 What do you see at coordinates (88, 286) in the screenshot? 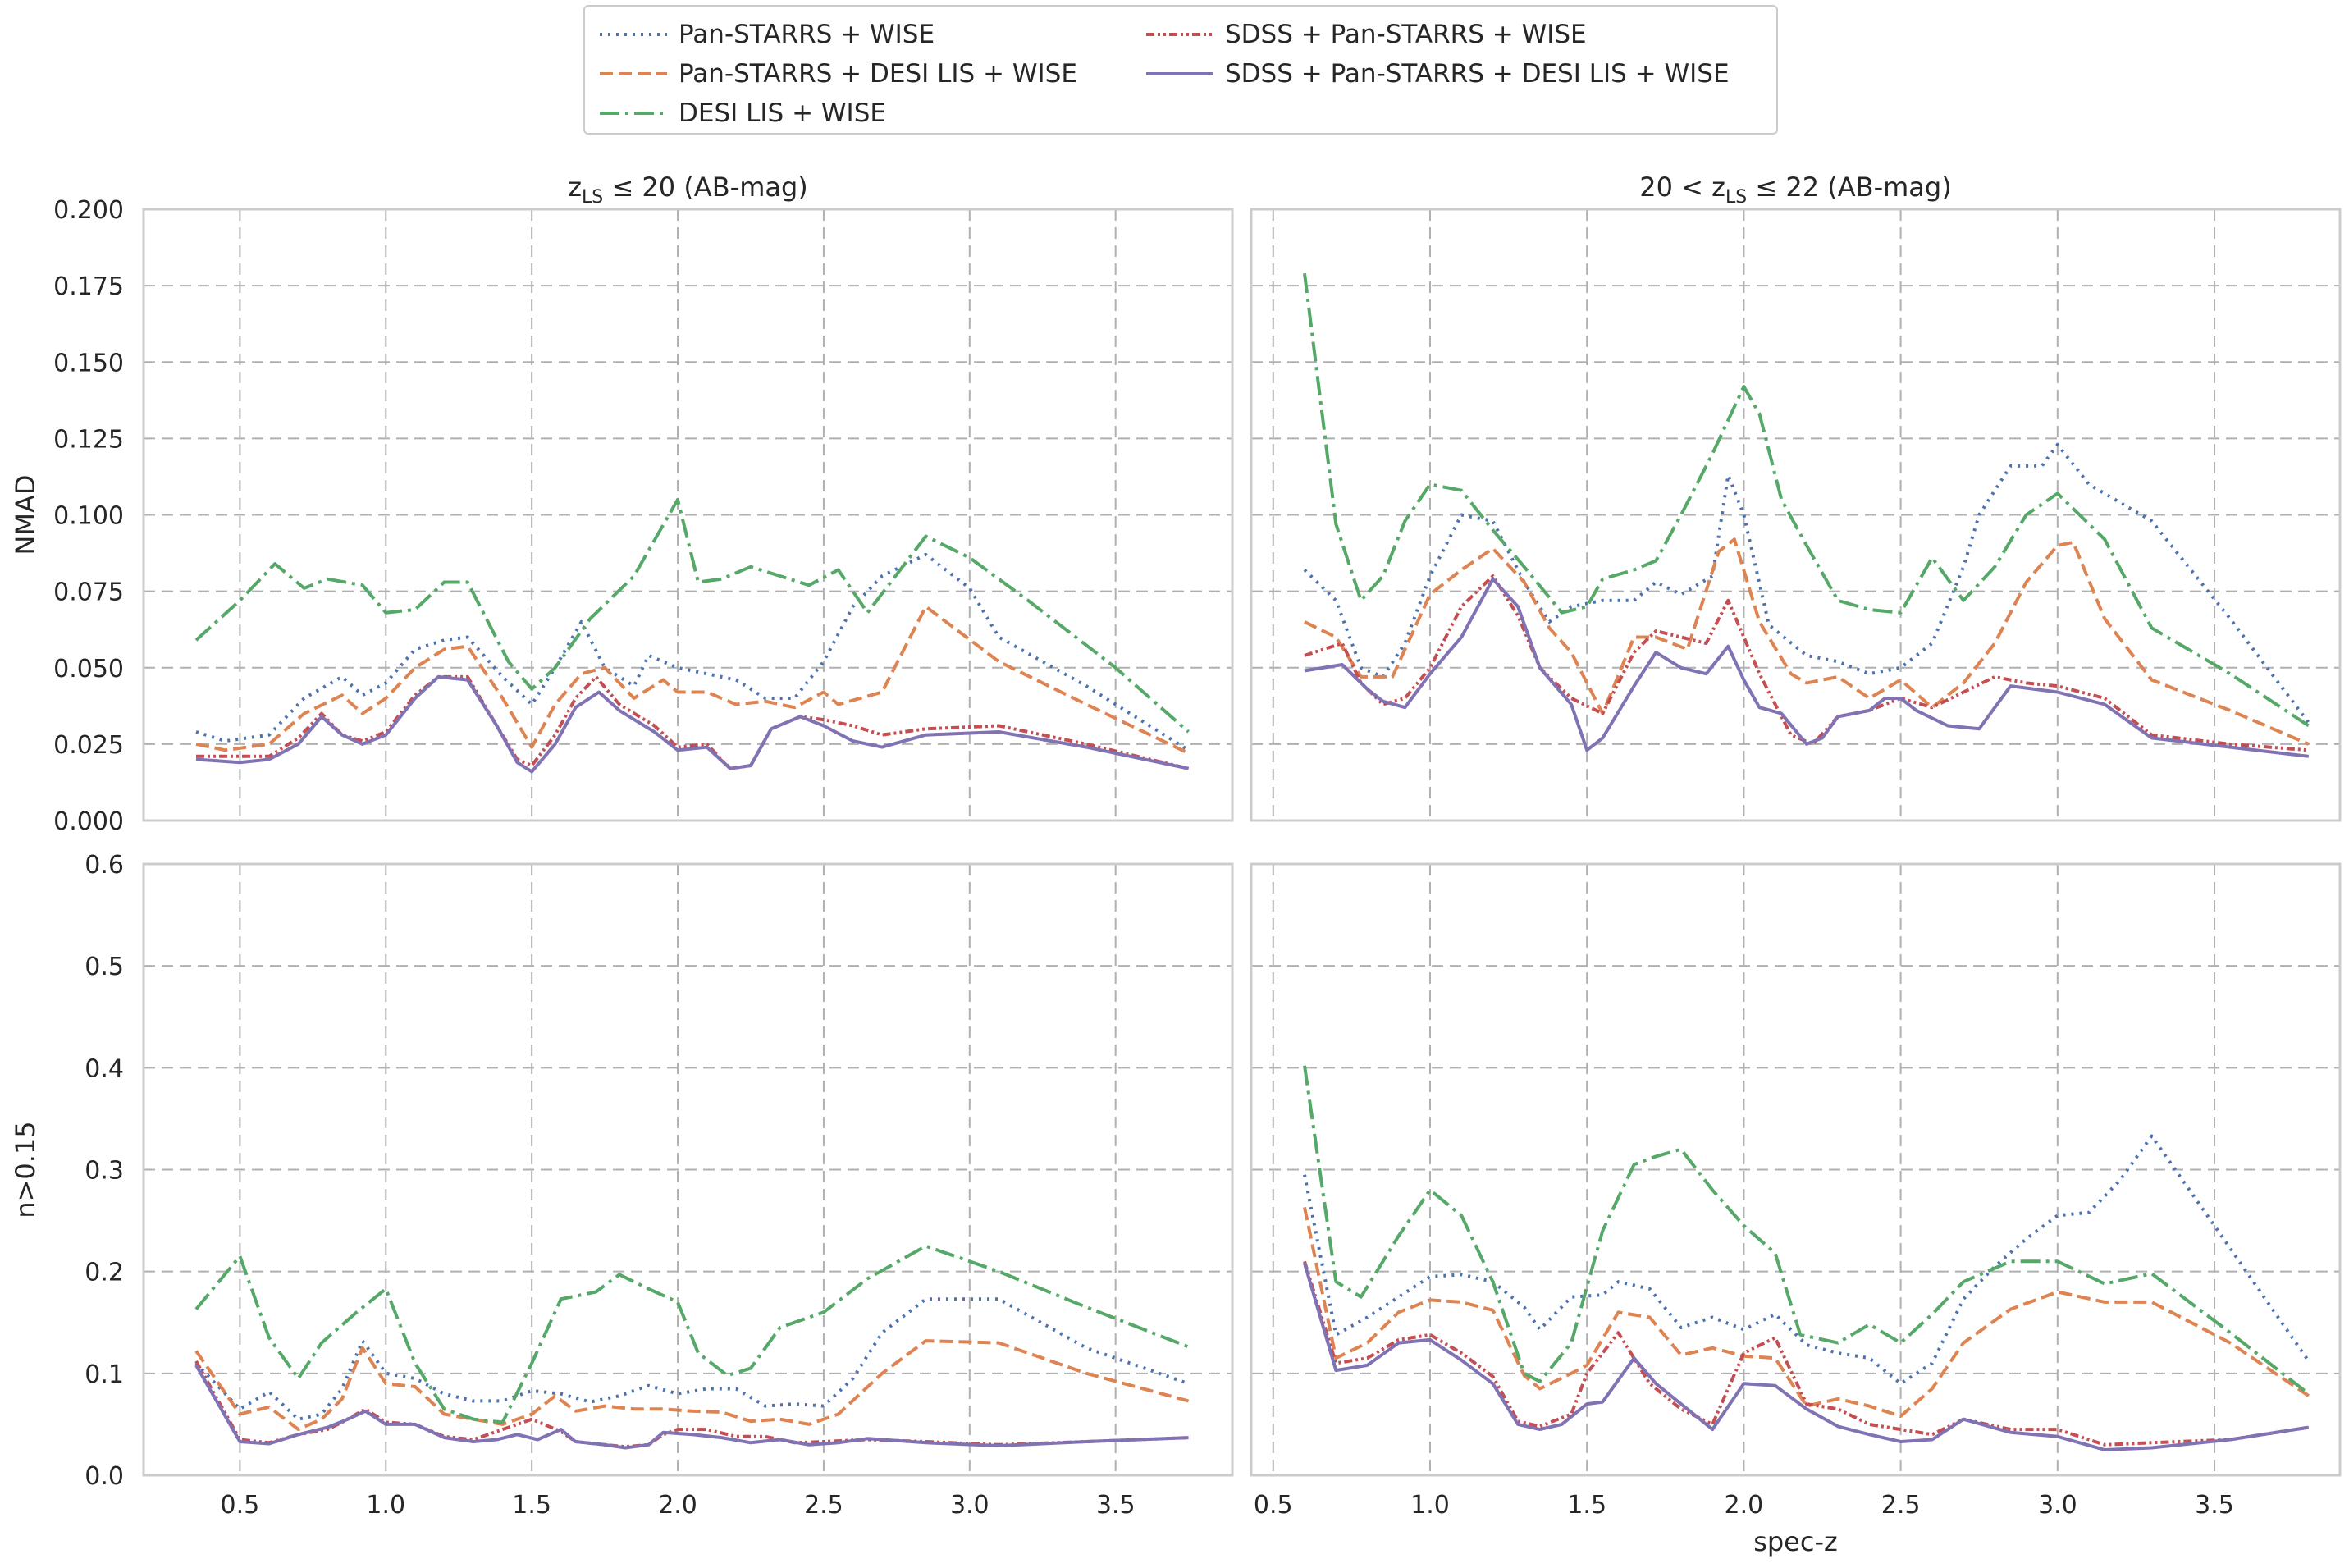
I see `y-tick-label: 0.175` at bounding box center [88, 286].